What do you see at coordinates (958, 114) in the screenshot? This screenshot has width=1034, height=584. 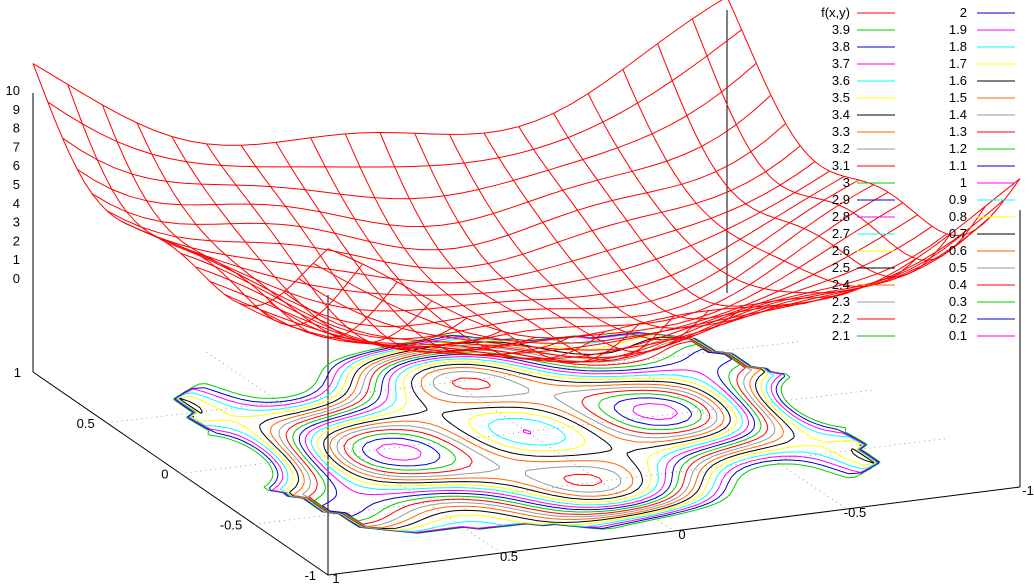 I see `legend-label: 1.4` at bounding box center [958, 114].